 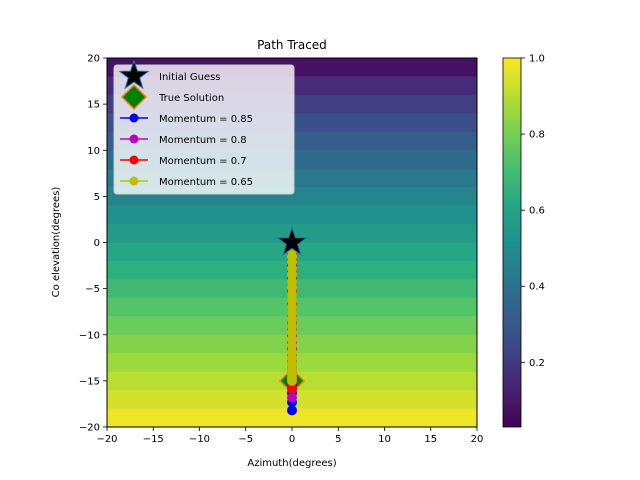 I want to click on y-tick-label: 10, so click(x=93, y=151).